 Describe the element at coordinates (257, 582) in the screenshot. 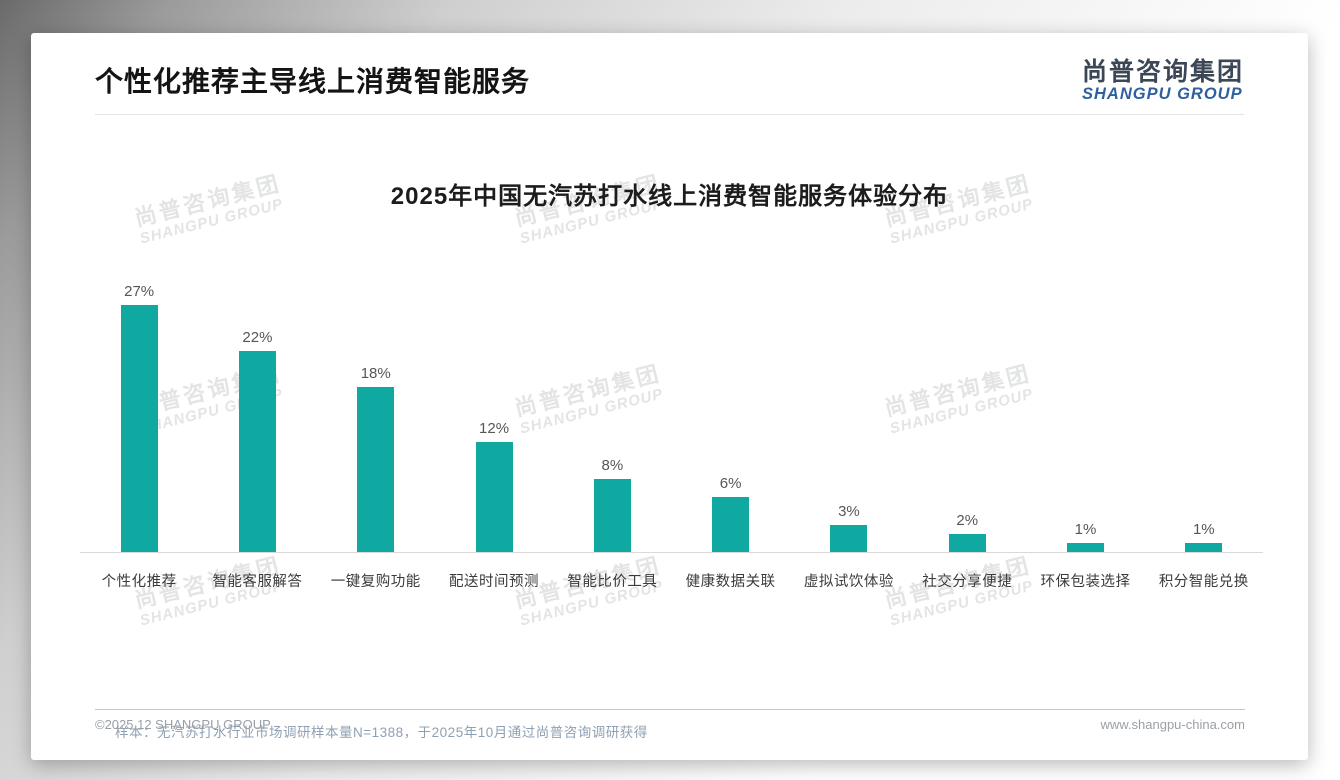

I see `x-axis-label: 智能客服解答` at that location.